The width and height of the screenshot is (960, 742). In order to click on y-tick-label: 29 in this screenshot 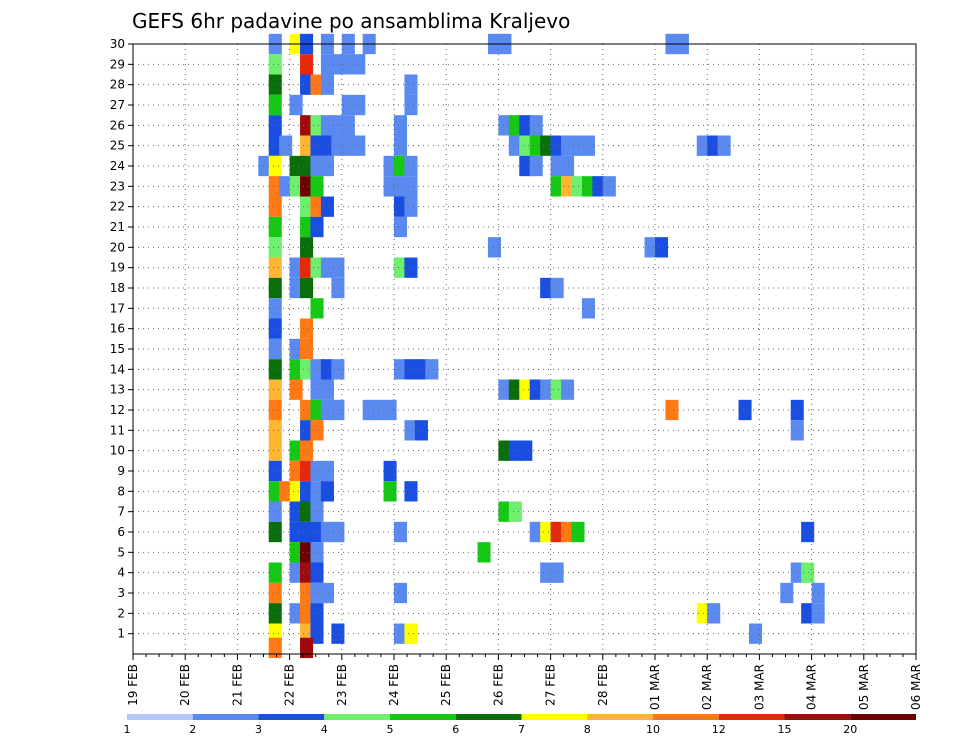, I will do `click(117, 64)`.